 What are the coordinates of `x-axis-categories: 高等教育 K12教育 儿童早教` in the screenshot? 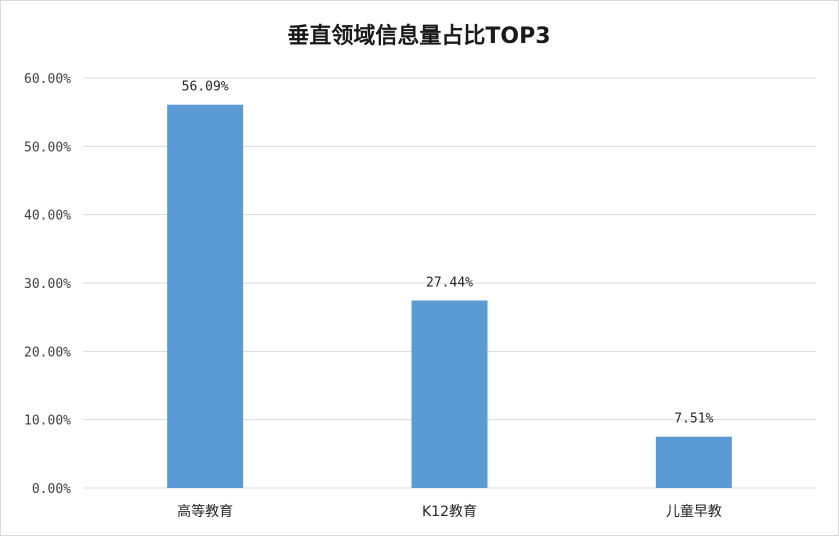 It's located at (449, 511).